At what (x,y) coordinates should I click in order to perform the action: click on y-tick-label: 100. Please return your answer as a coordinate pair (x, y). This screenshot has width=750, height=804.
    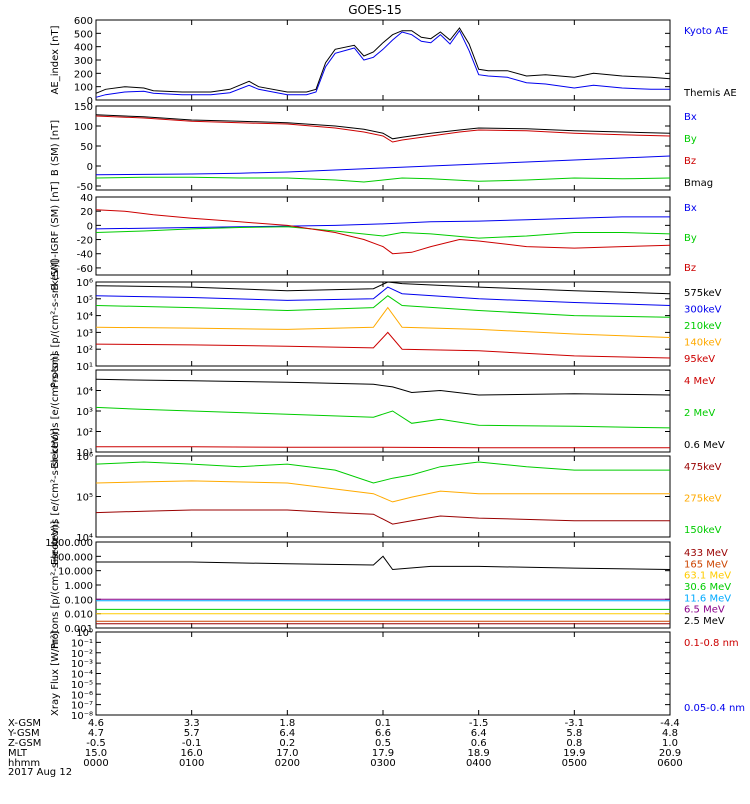
    Looking at the image, I should click on (83, 88).